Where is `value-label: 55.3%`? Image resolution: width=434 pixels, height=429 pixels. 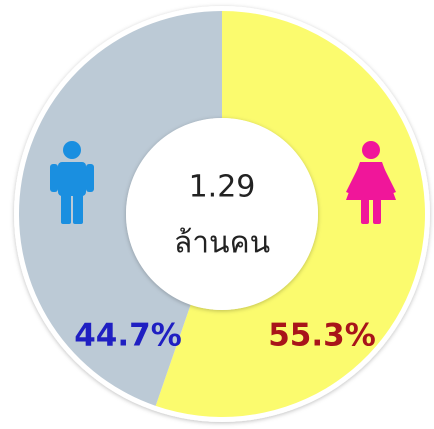
value-label: 55.3% is located at coordinates (322, 336).